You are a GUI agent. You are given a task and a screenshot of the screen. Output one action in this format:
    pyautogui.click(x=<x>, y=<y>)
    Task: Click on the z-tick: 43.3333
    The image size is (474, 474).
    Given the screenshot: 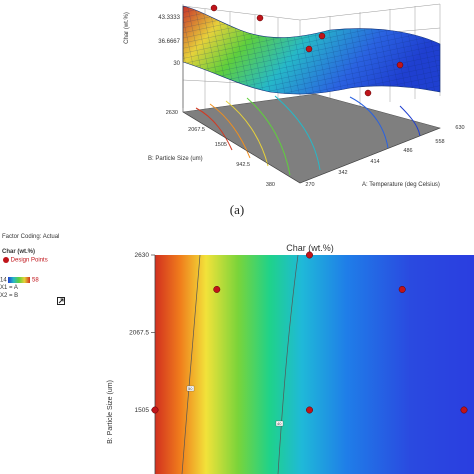 What is the action you would take?
    pyautogui.click(x=169, y=18)
    